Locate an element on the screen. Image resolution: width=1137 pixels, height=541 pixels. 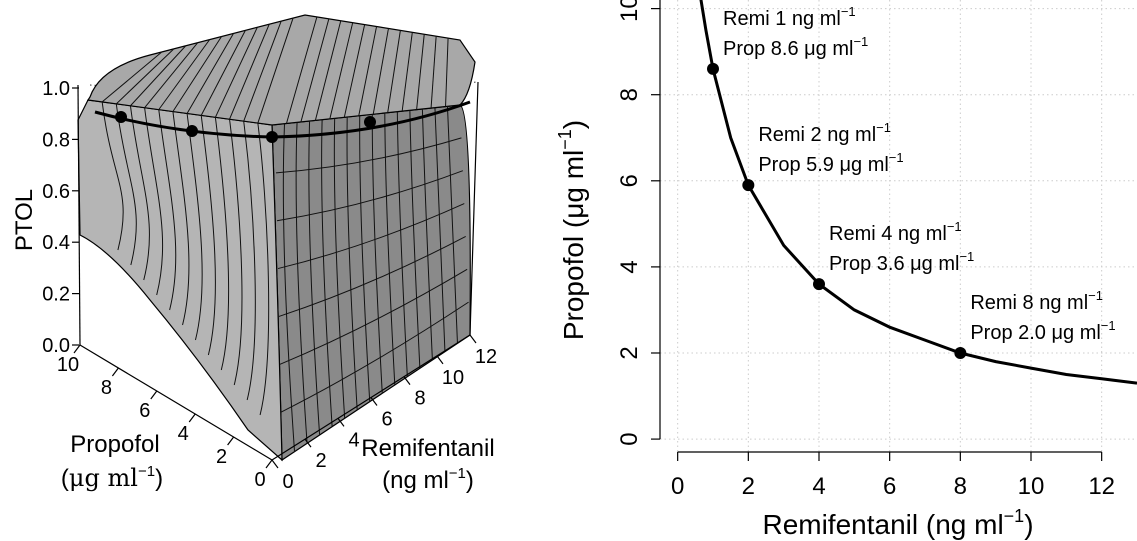
point-label-remi: Remi 2 ng ml−1 is located at coordinates (824, 133).